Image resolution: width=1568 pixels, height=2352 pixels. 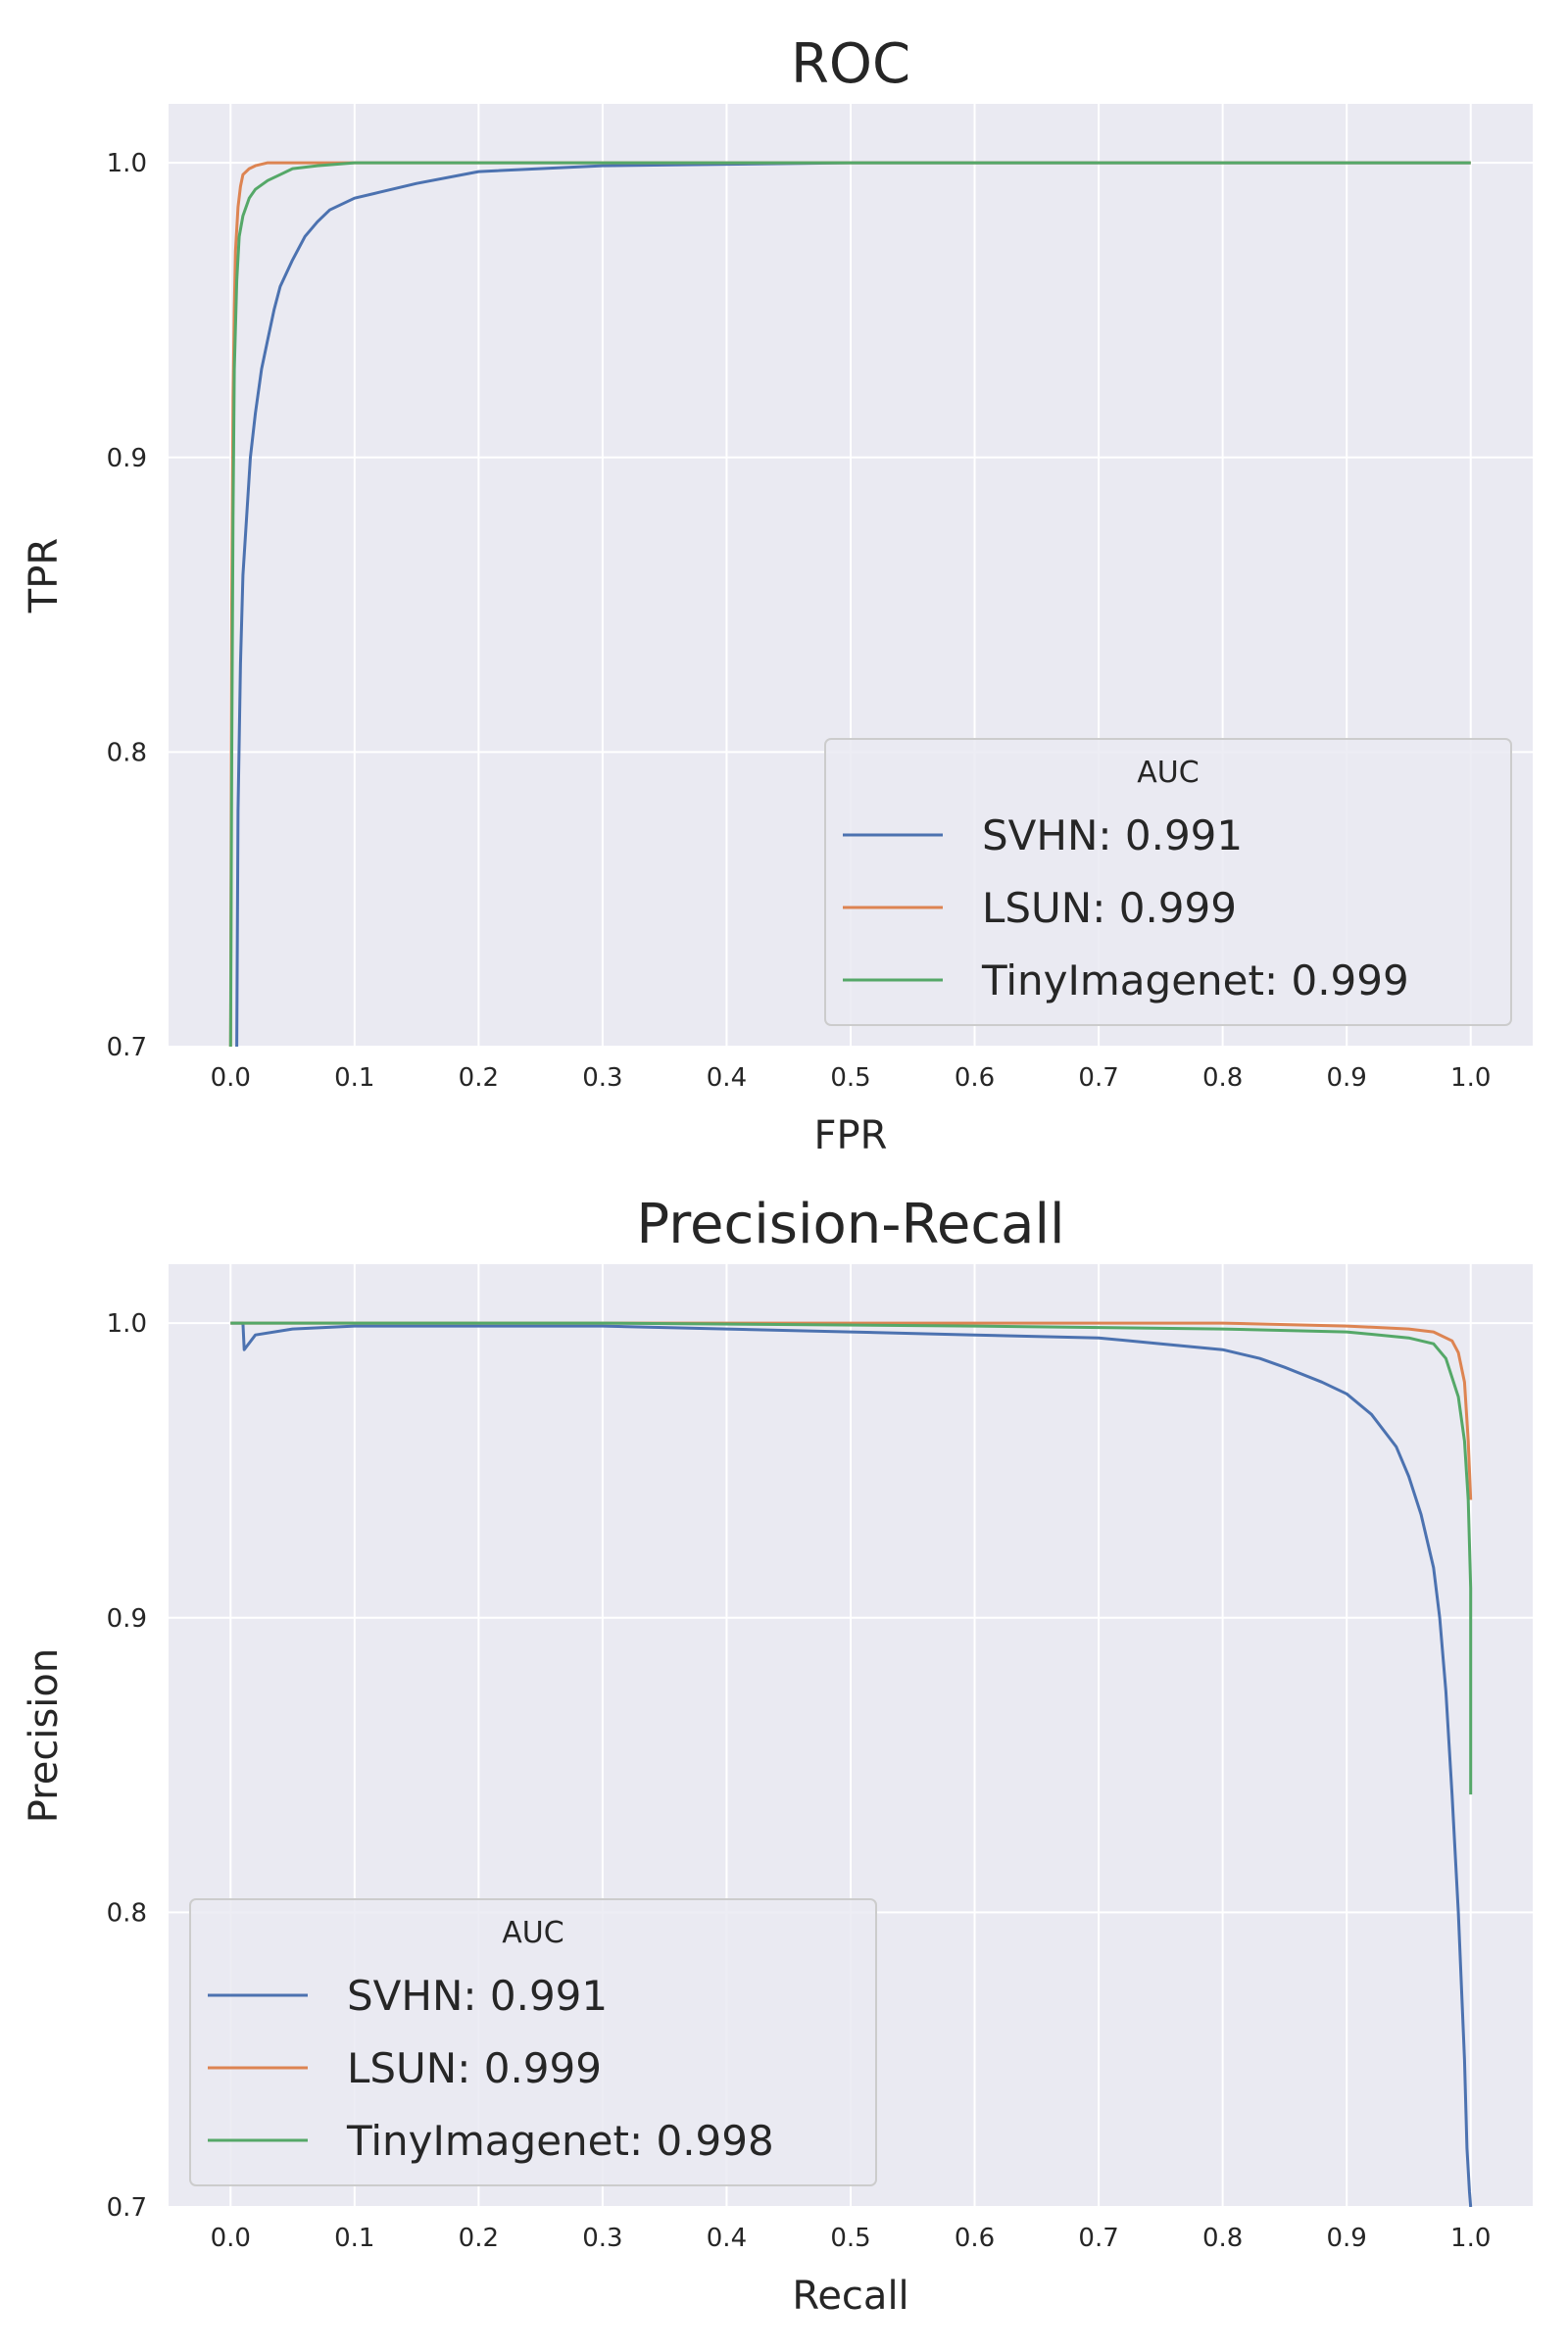 I want to click on legend-entry-2: TinyImagenet: 0.999, so click(x=1195, y=980).